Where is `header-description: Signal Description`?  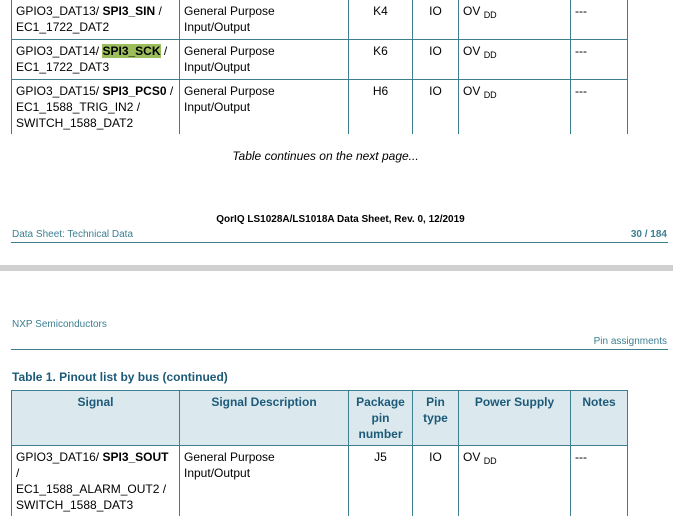
header-description: Signal Description is located at coordinates (264, 418).